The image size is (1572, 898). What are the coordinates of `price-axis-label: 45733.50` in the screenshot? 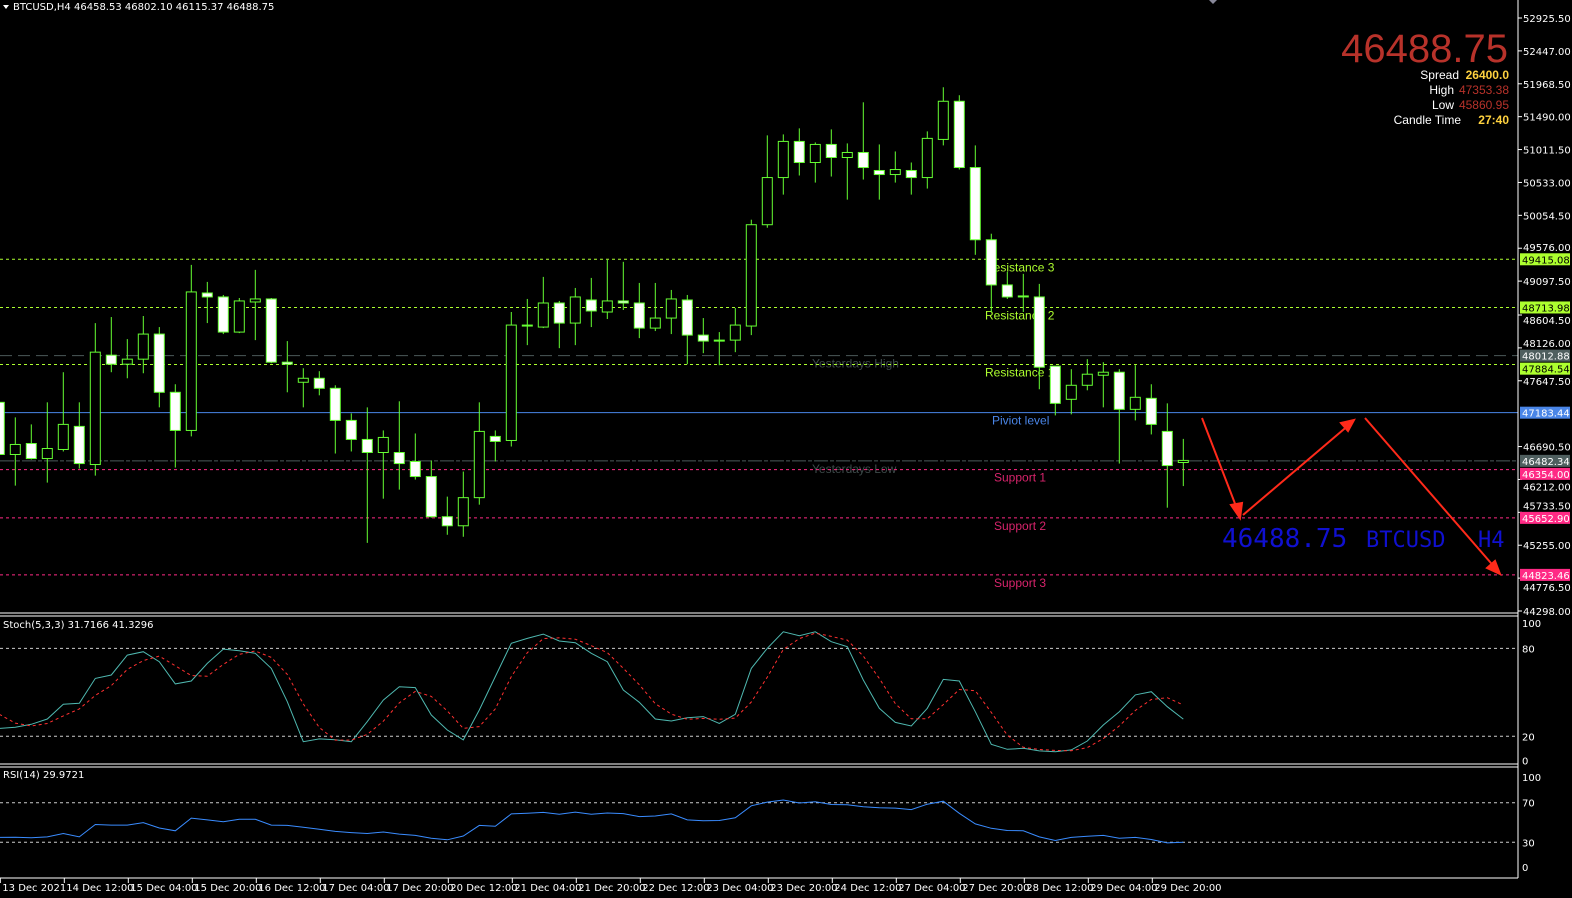 It's located at (1547, 506).